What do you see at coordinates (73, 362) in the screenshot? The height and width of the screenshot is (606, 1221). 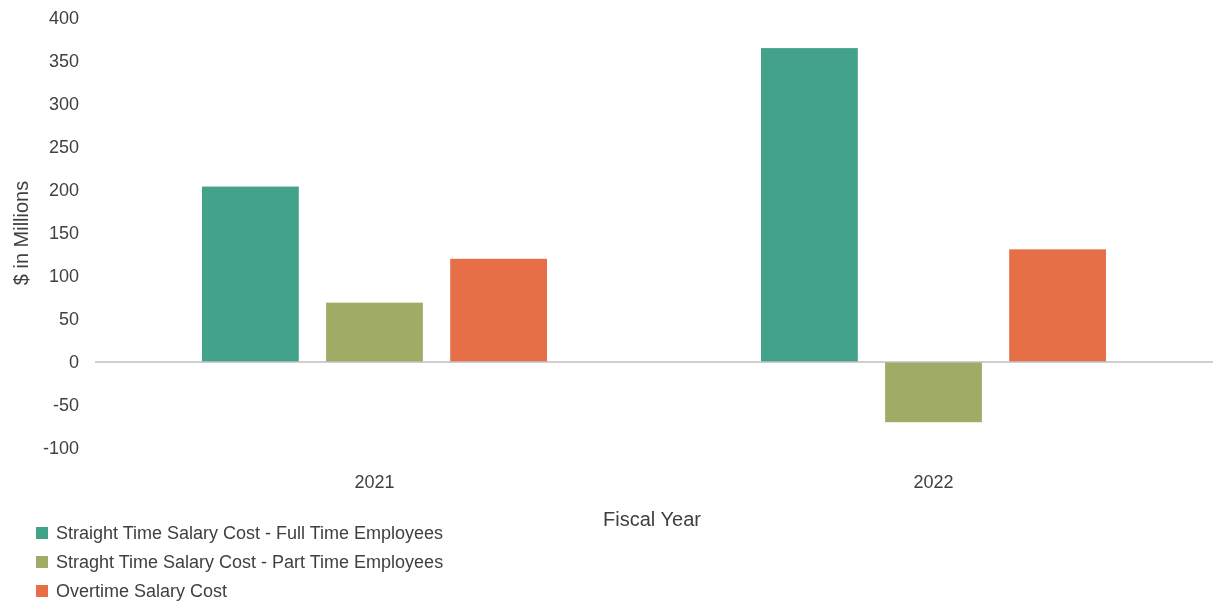 I see `y-tick-label: 0` at bounding box center [73, 362].